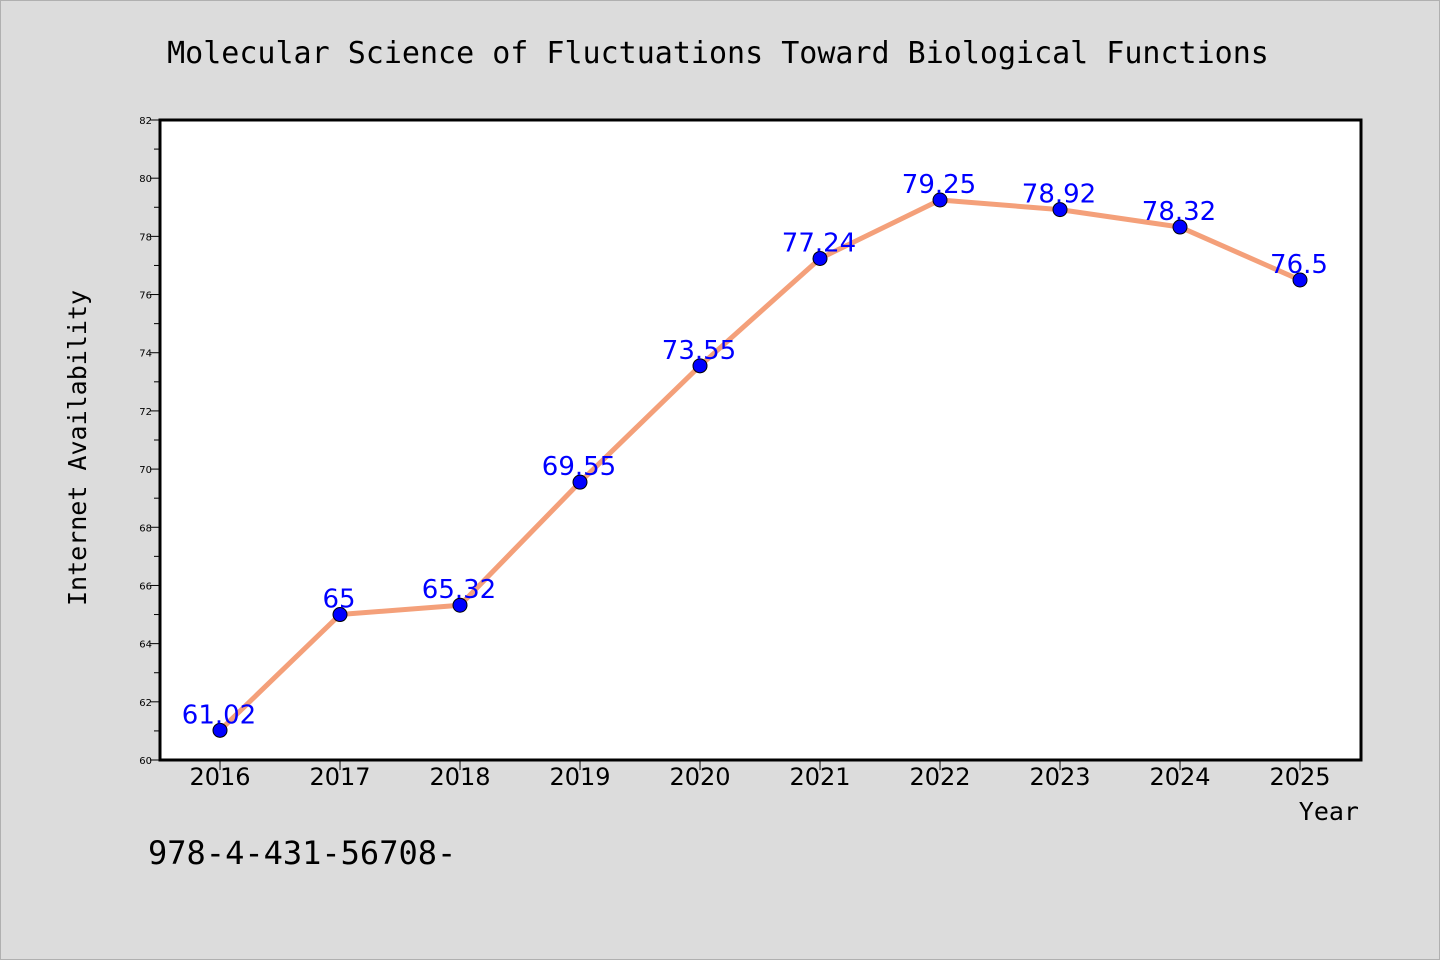  I want to click on data-label: 65.32, so click(459, 590).